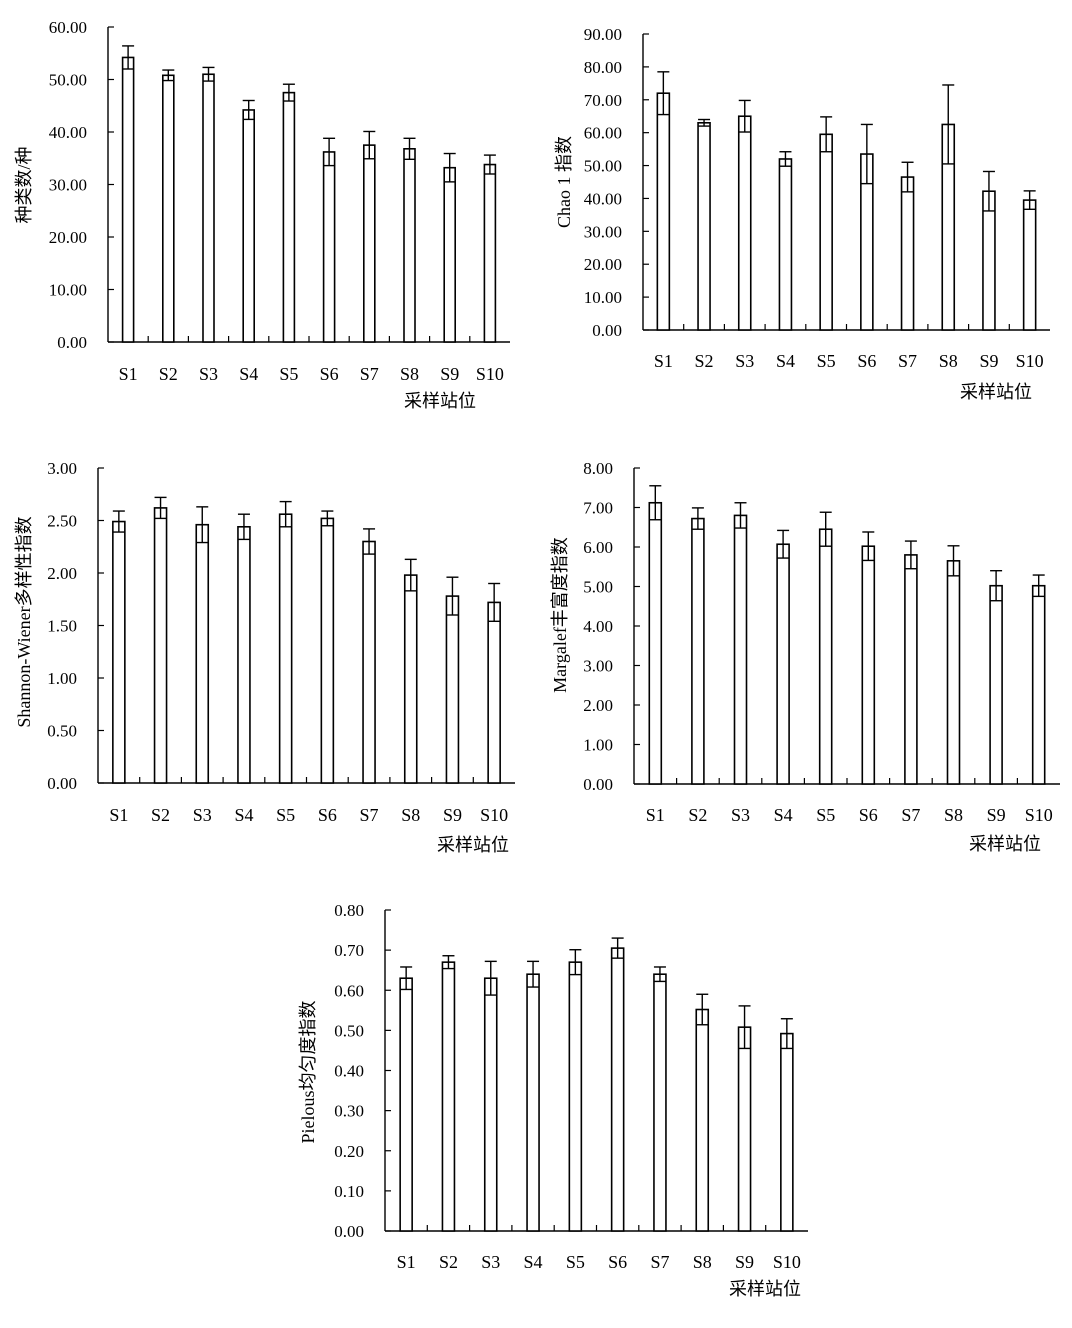 This screenshot has height=1328, width=1072. I want to click on y-tick-label: 4.00, so click(598, 626).